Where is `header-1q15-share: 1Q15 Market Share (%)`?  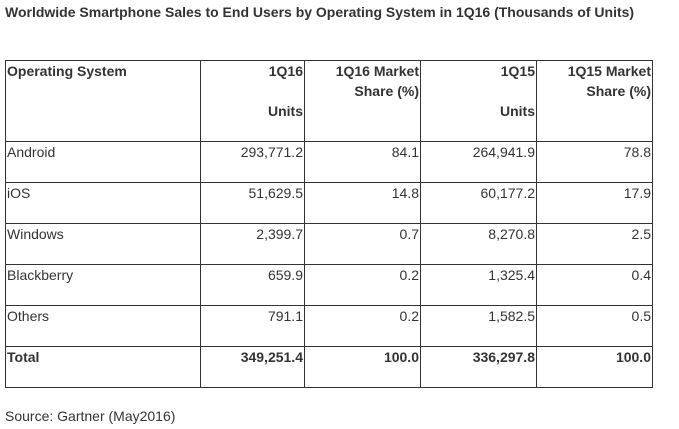
header-1q15-share: 1Q15 Market Share (%) is located at coordinates (594, 101).